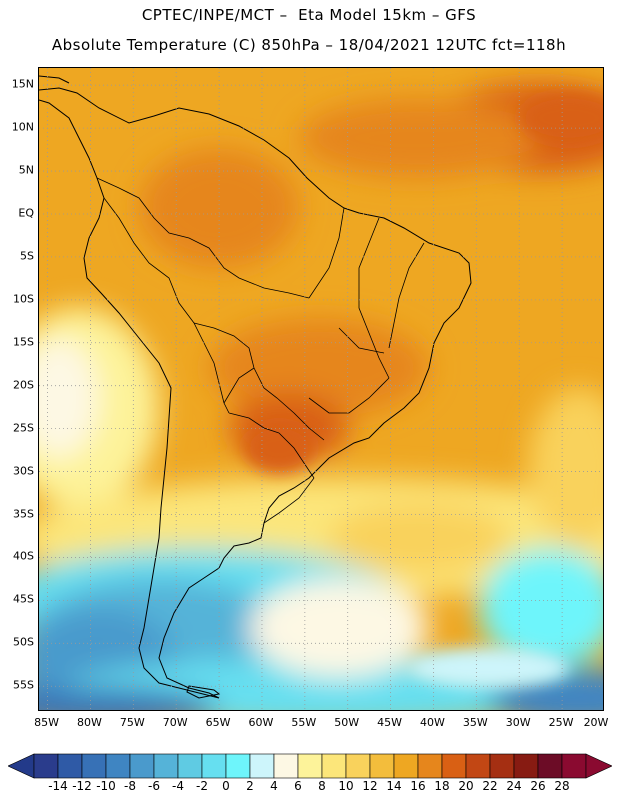  I want to click on longitude-label: 75W, so click(132, 722).